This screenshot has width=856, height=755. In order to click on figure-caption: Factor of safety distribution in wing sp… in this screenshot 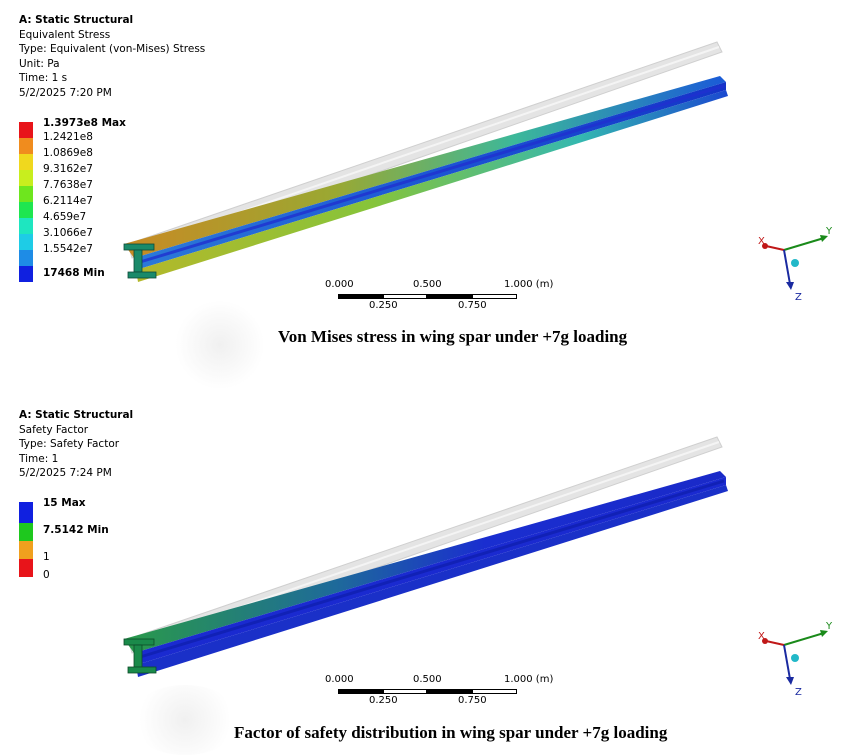, I will do `click(451, 732)`.